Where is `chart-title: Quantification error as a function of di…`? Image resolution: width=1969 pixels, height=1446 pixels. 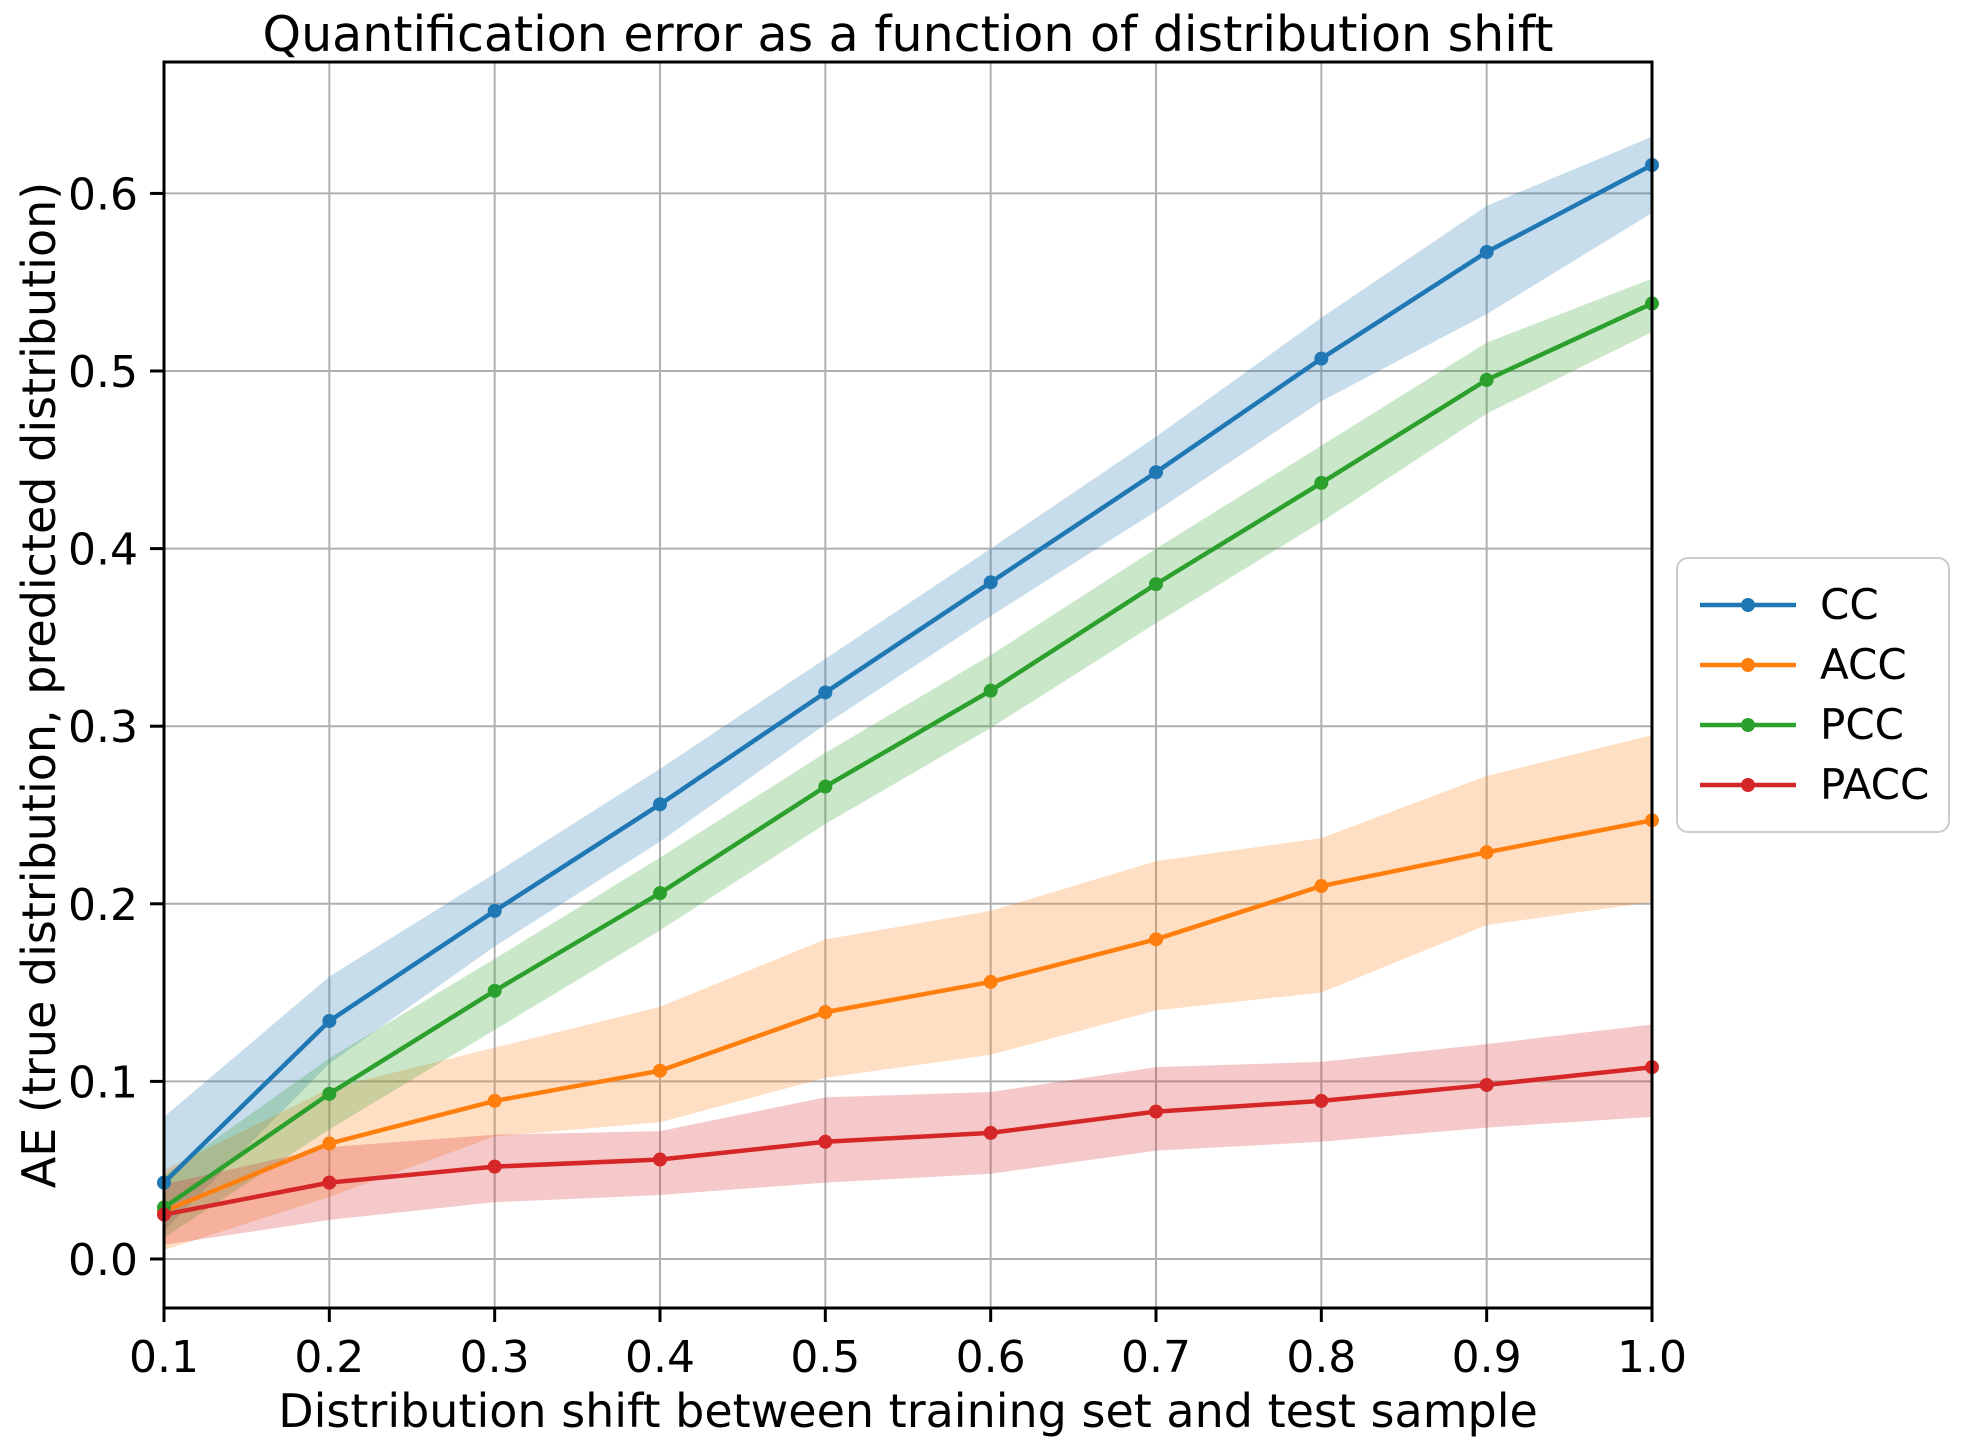 chart-title: Quantification error as a function of di… is located at coordinates (908, 34).